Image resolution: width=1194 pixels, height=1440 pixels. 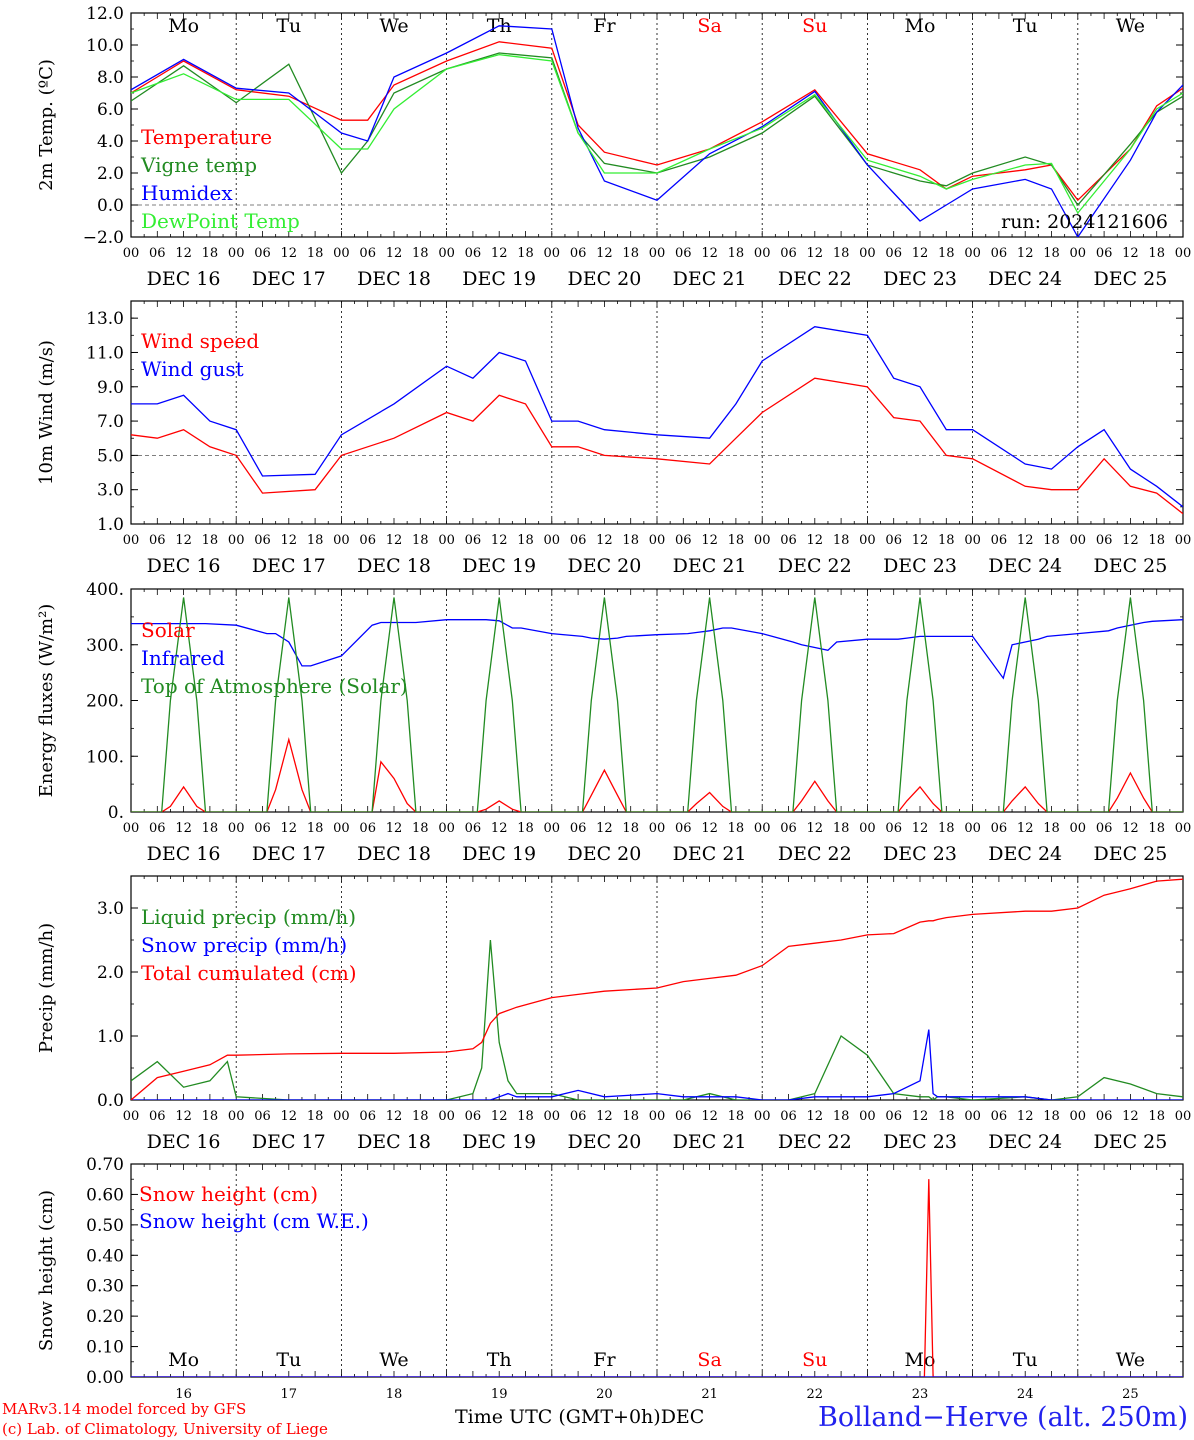 I want to click on y-tick-label: 300., so click(x=105, y=646).